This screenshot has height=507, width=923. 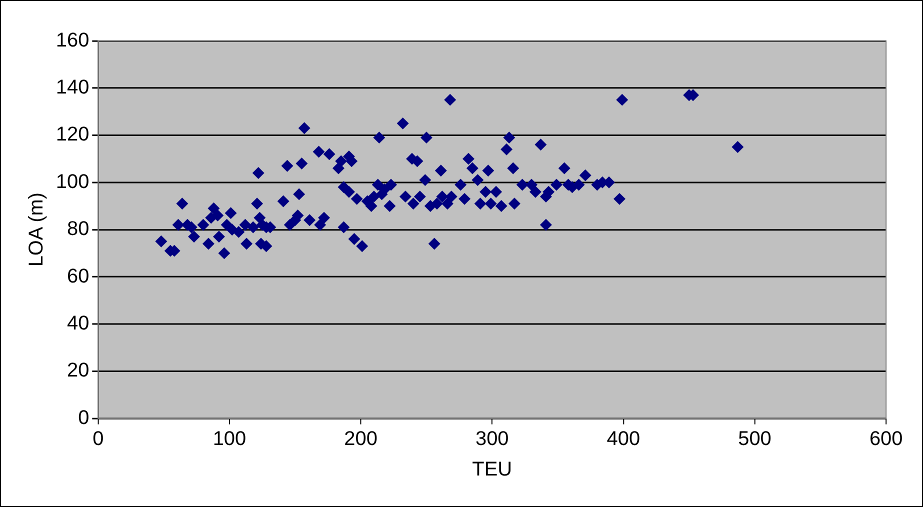 What do you see at coordinates (98, 439) in the screenshot?
I see `x-tick-label: 0` at bounding box center [98, 439].